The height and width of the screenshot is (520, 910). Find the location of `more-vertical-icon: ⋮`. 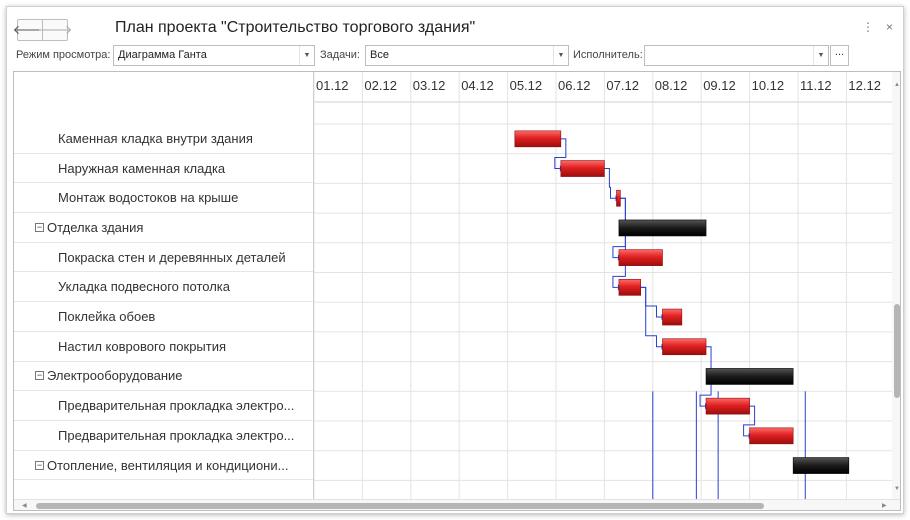

more-vertical-icon: ⋮ is located at coordinates (868, 27).